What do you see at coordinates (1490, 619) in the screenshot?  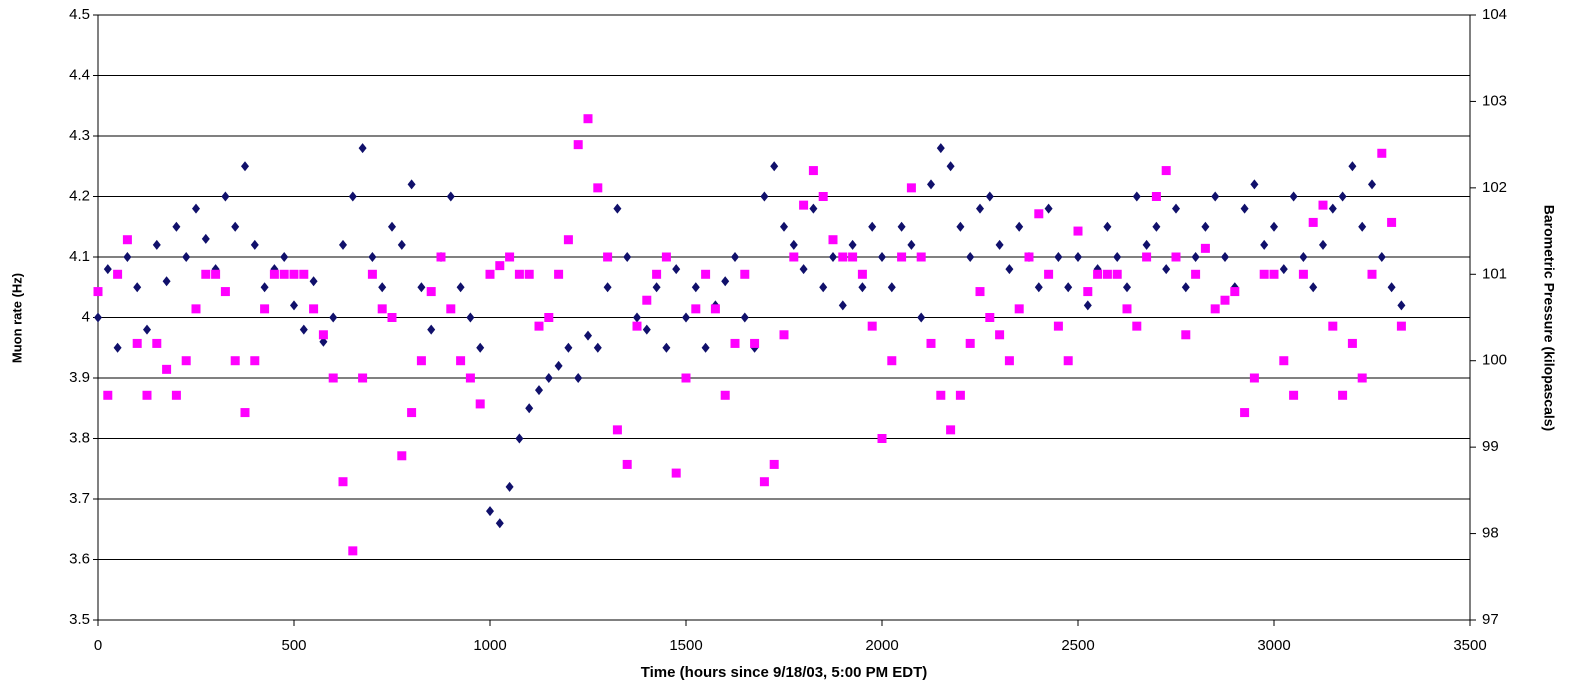 I see `y2-tick-label: 97` at bounding box center [1490, 619].